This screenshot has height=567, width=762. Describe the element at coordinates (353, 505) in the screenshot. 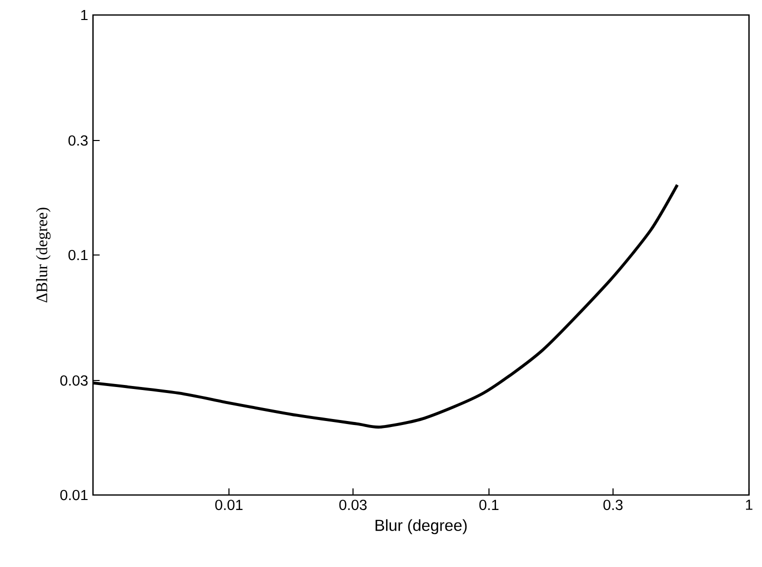

I see `x-tick-label: 0.03` at that location.